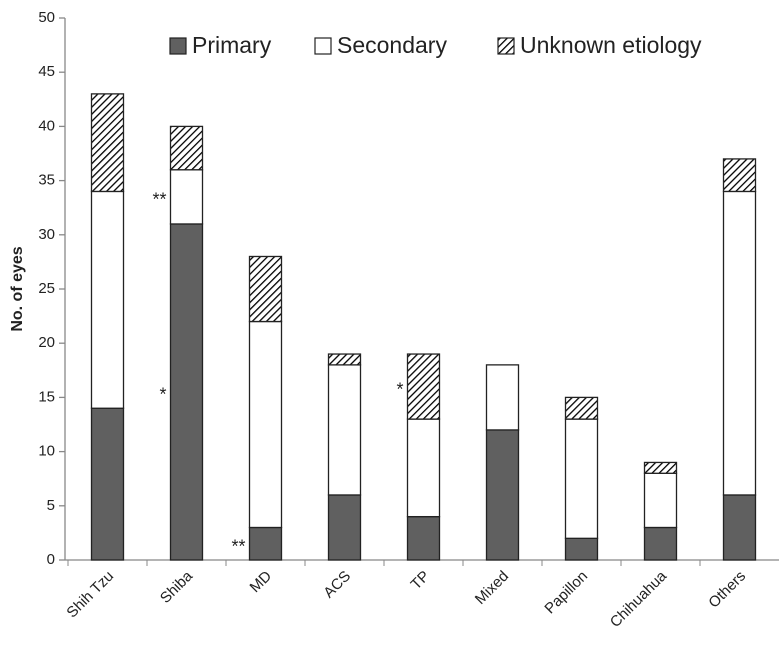 Image resolution: width=783 pixels, height=652 pixels. I want to click on y-tick-label: 45, so click(46, 71).